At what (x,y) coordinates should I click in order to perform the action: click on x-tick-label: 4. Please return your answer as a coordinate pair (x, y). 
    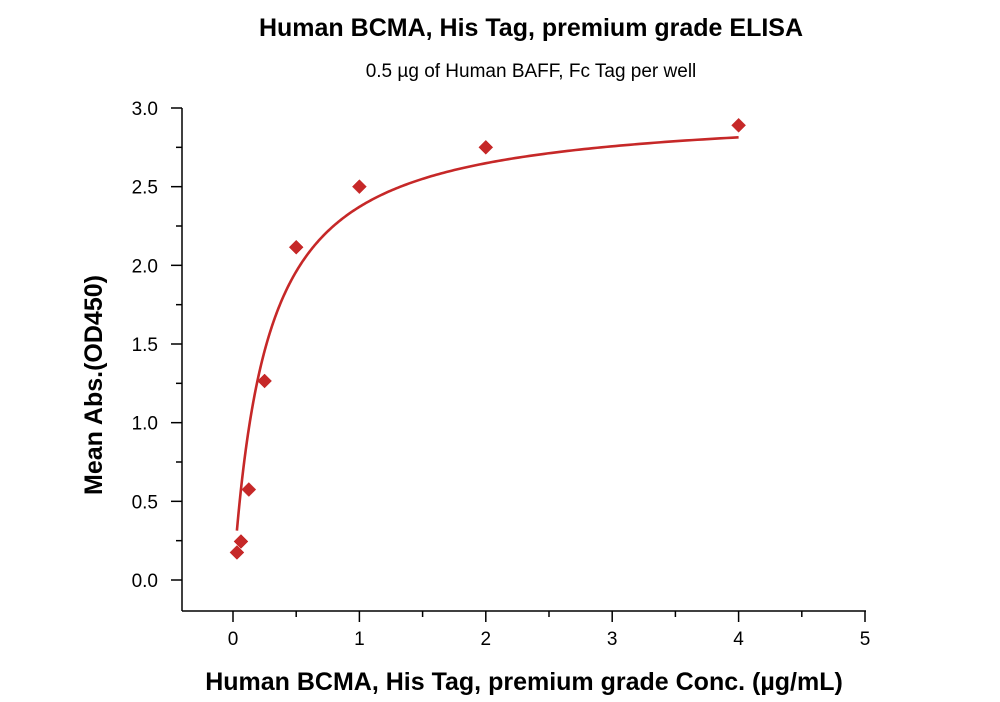
    Looking at the image, I should click on (738, 639).